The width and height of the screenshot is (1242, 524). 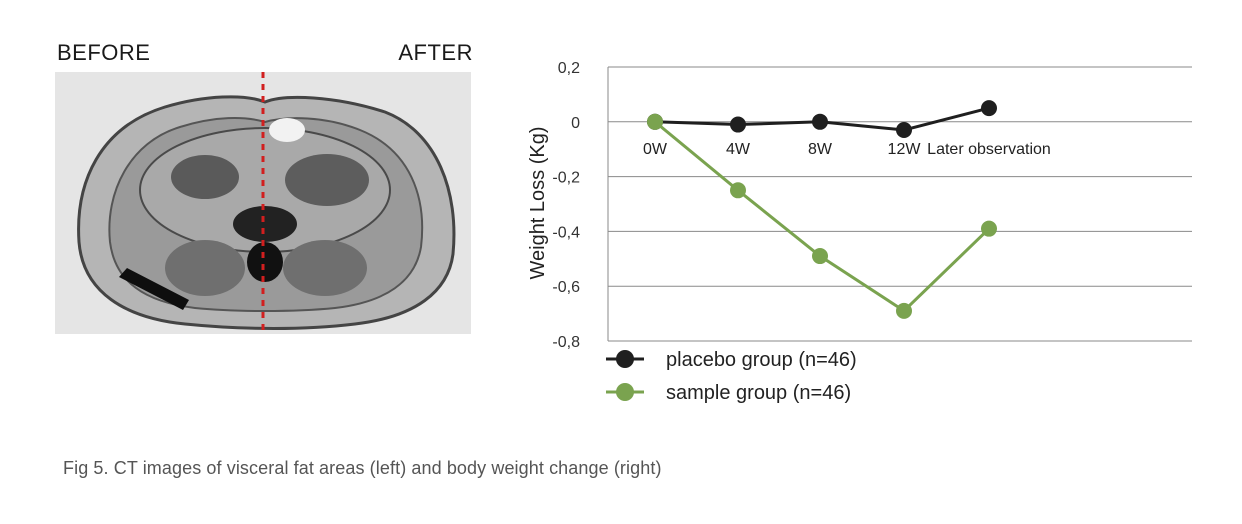 I want to click on after-label: AFTER, so click(x=435, y=52).